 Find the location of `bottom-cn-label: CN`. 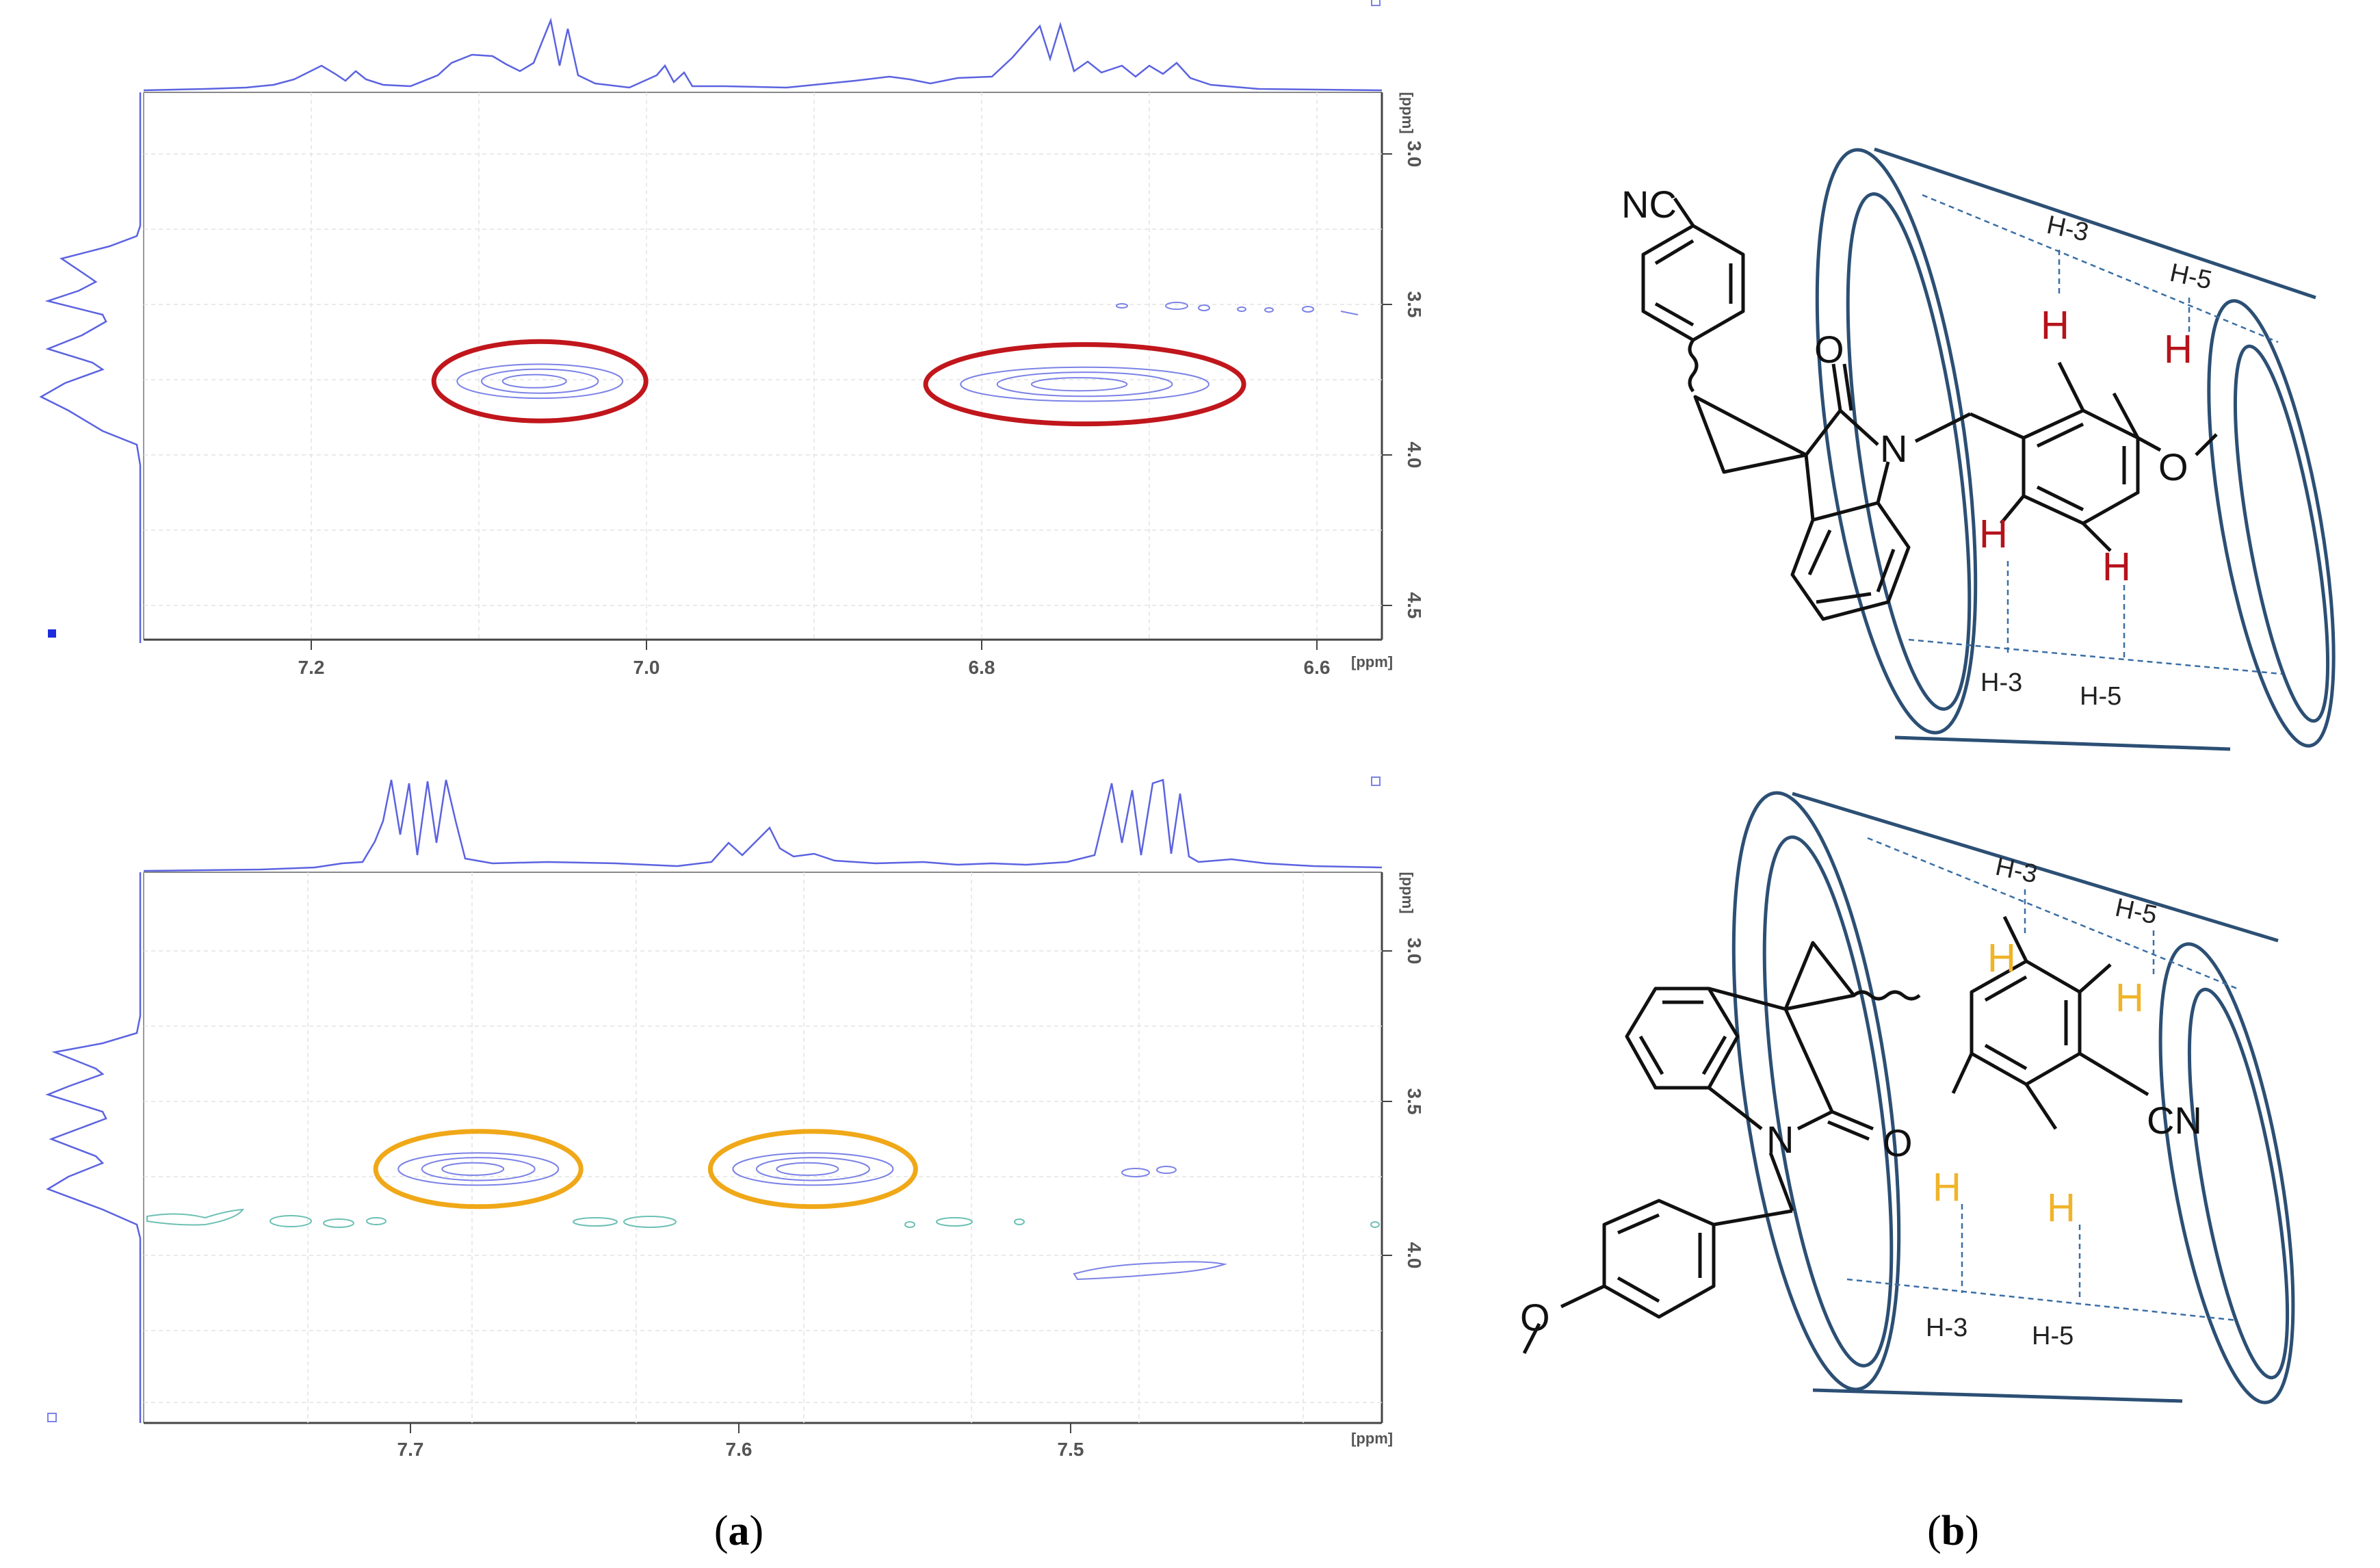

bottom-cn-label: CN is located at coordinates (2174, 1120).